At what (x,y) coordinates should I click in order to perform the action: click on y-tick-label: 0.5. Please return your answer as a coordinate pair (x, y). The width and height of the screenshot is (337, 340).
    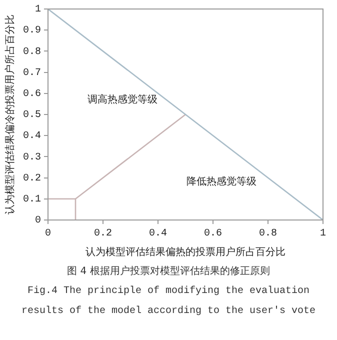
    Looking at the image, I should click on (32, 116).